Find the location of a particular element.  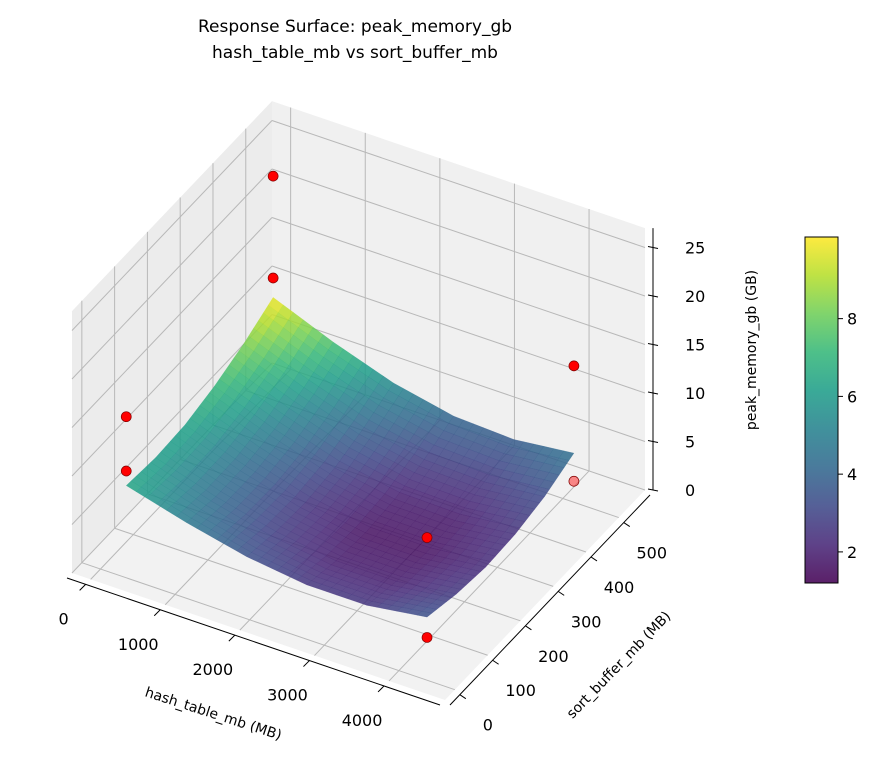

colorbar-tick-label: 4 is located at coordinates (852, 474).